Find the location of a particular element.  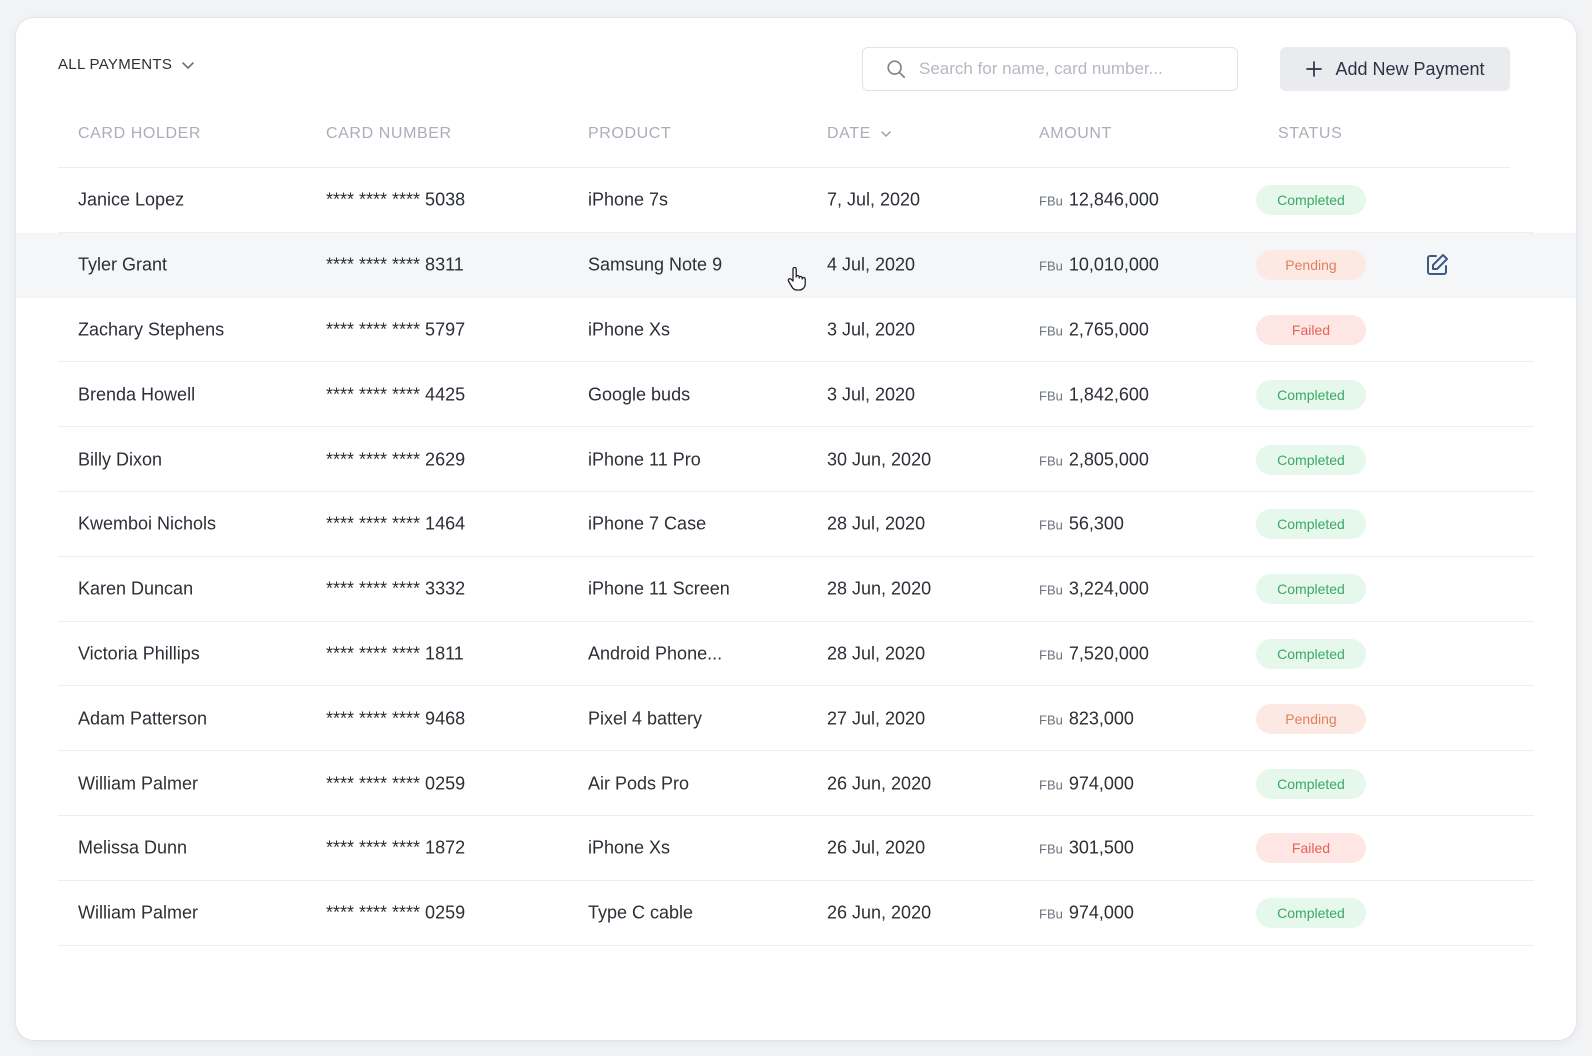

column-header-status: STATUS is located at coordinates (1310, 134).